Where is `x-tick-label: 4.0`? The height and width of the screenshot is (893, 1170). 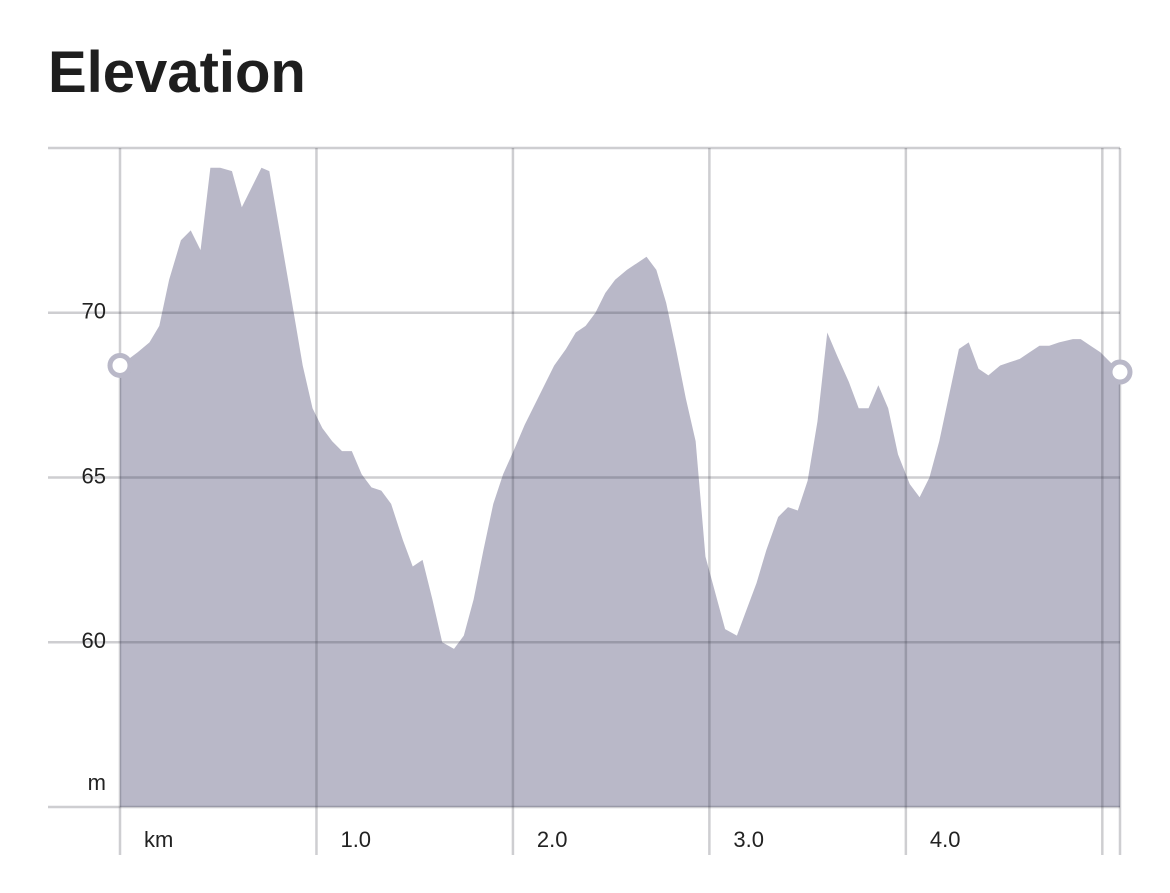 x-tick-label: 4.0 is located at coordinates (945, 839).